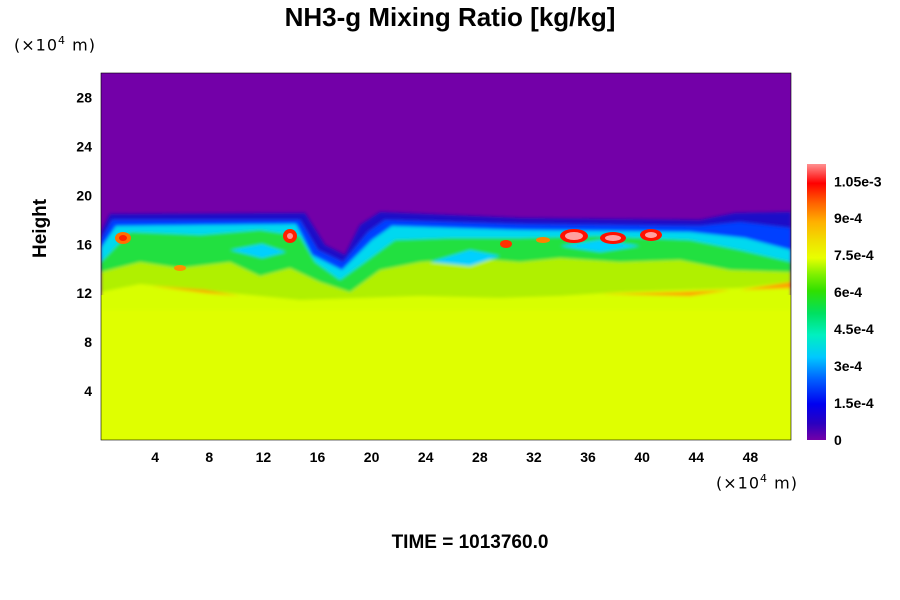 This screenshot has width=900, height=600. Describe the element at coordinates (454, 457) in the screenshot. I see `x-axis-ticks: 4 8 12 16 20 24 28 32 36 40 44 48` at that location.